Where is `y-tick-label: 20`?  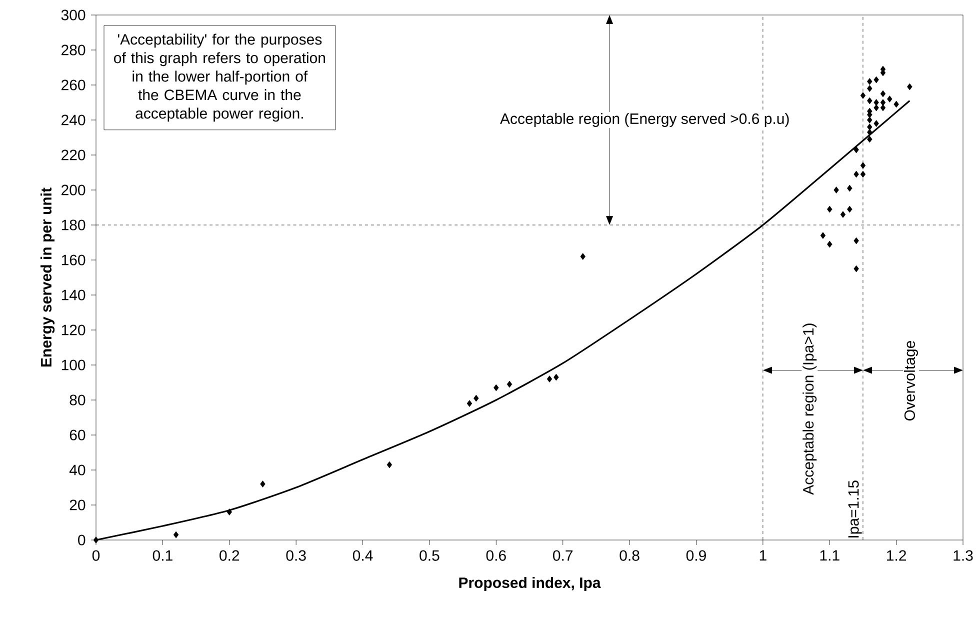
y-tick-label: 20 is located at coordinates (78, 505).